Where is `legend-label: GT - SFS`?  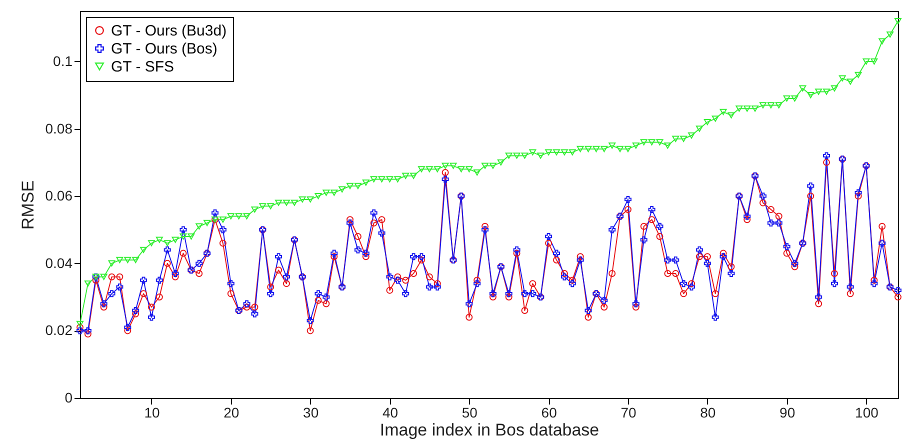
legend-label: GT - SFS is located at coordinates (142, 67).